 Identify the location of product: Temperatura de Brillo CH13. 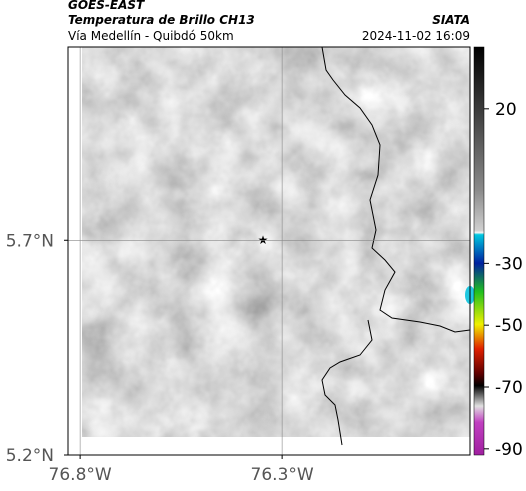
(161, 20).